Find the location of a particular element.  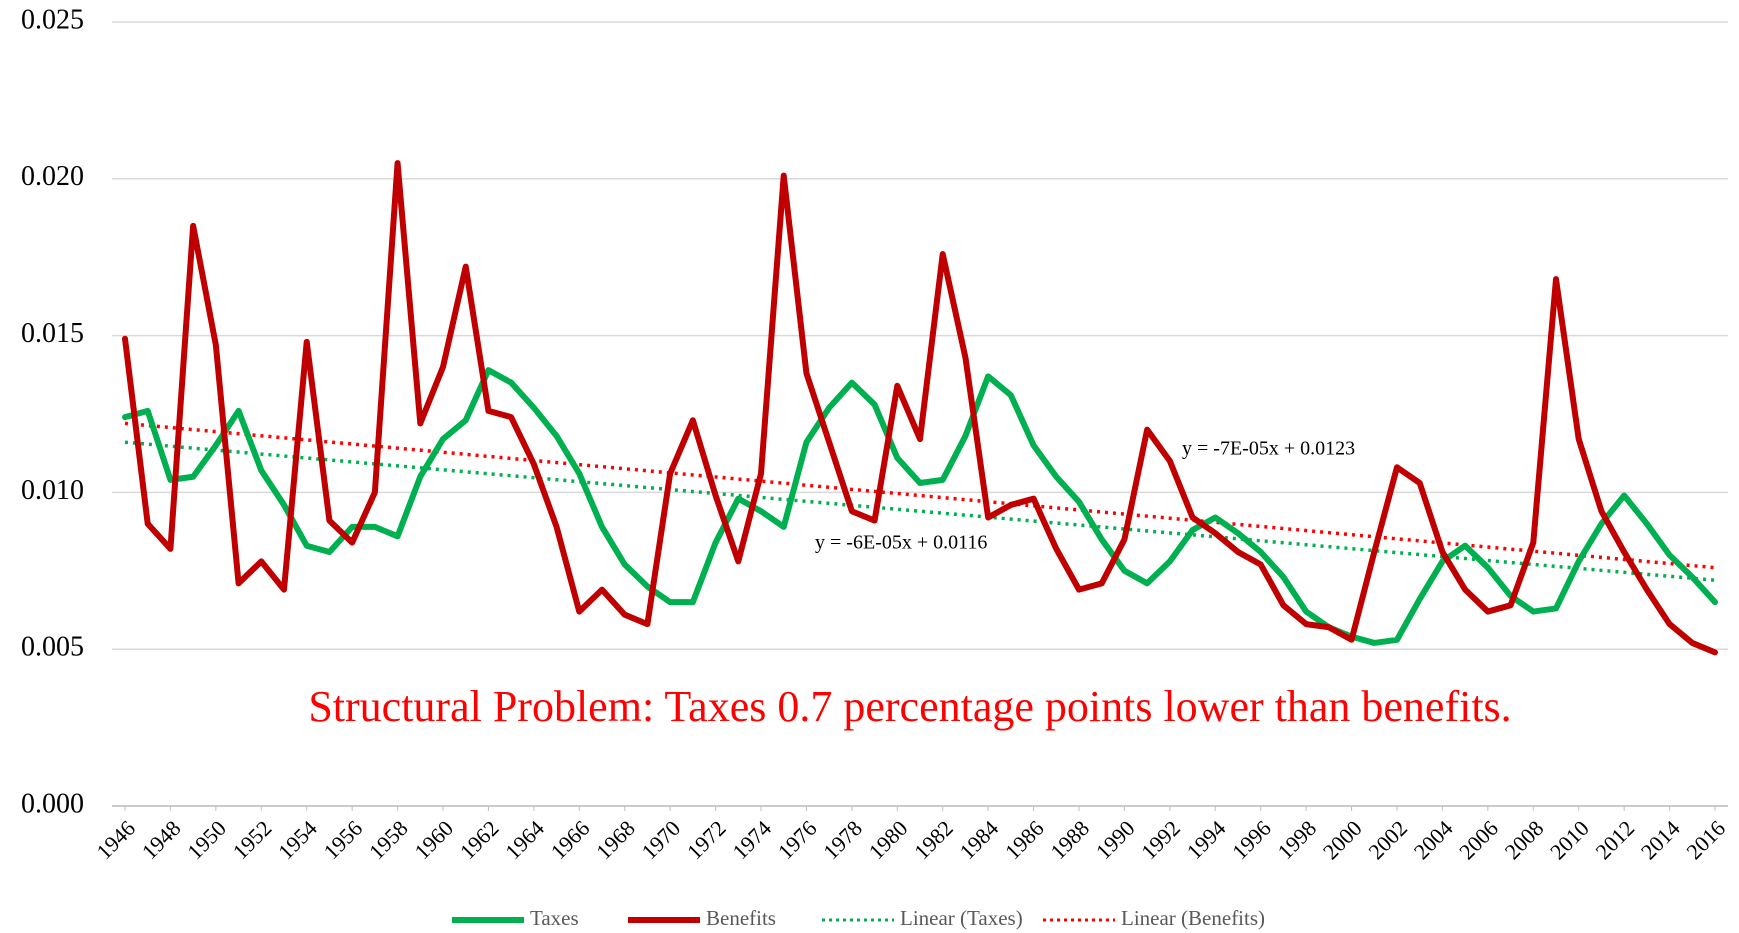

x-tick-label: 1960 is located at coordinates (433, 839).